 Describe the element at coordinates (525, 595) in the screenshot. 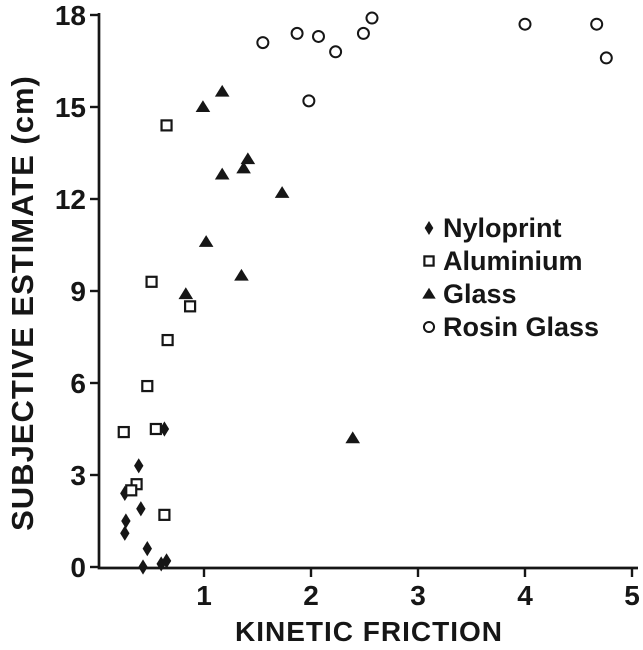

I see `x-tick-label: 4` at that location.